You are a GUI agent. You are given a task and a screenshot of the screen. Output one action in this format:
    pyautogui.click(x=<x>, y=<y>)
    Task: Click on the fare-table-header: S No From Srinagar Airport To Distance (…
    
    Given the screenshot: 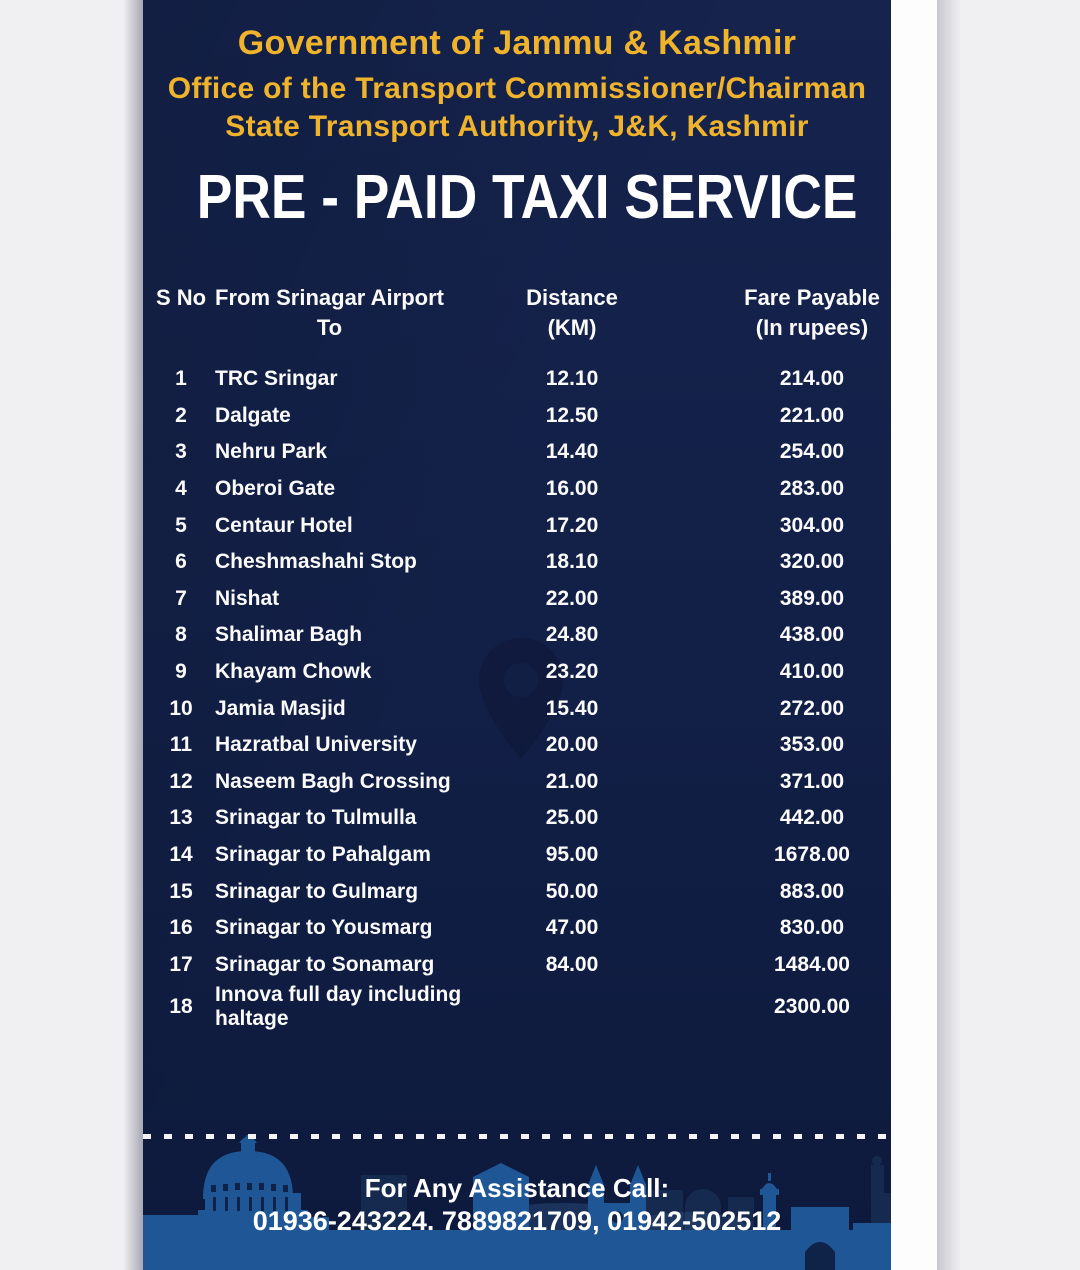 What is the action you would take?
    pyautogui.click(x=517, y=313)
    